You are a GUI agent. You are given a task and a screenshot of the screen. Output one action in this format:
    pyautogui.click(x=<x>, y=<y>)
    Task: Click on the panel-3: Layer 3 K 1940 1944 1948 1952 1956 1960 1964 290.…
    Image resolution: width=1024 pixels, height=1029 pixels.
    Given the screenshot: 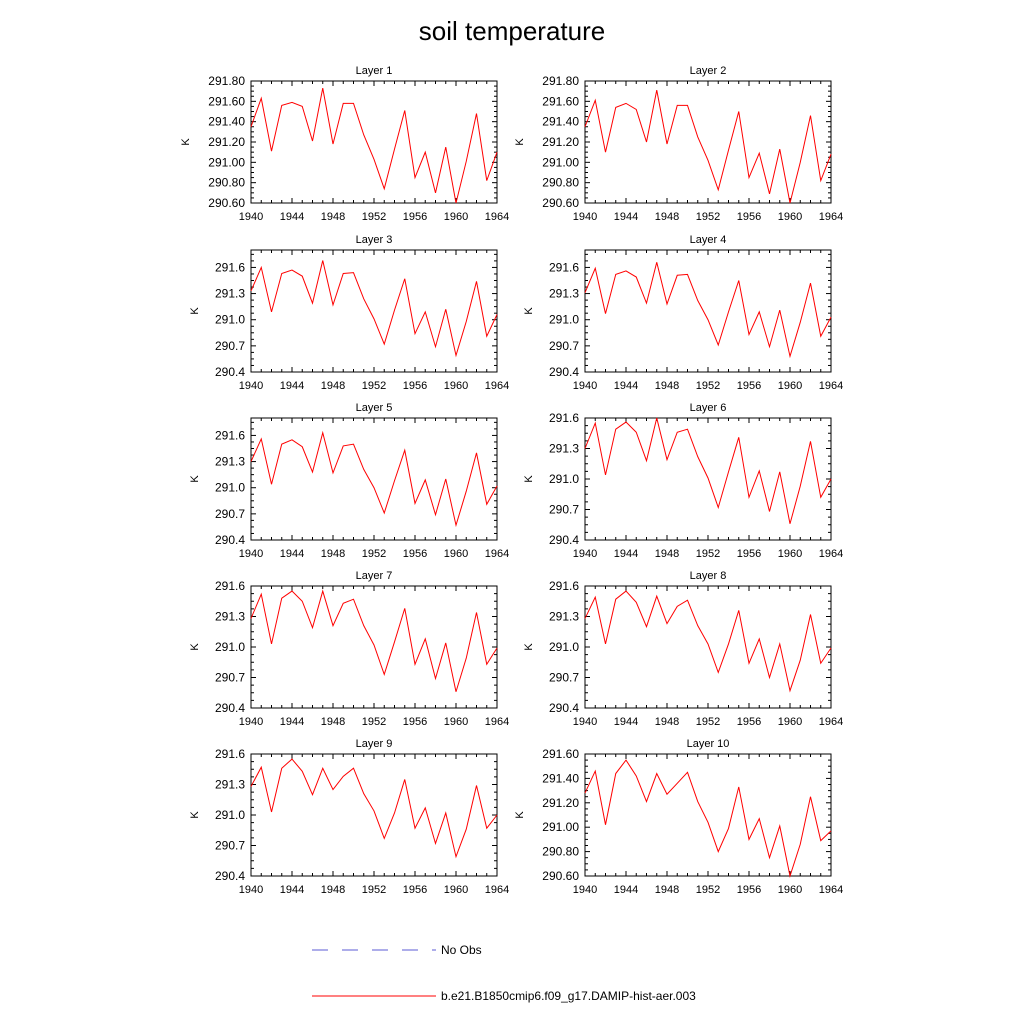 What is the action you would take?
    pyautogui.click(x=349, y=313)
    